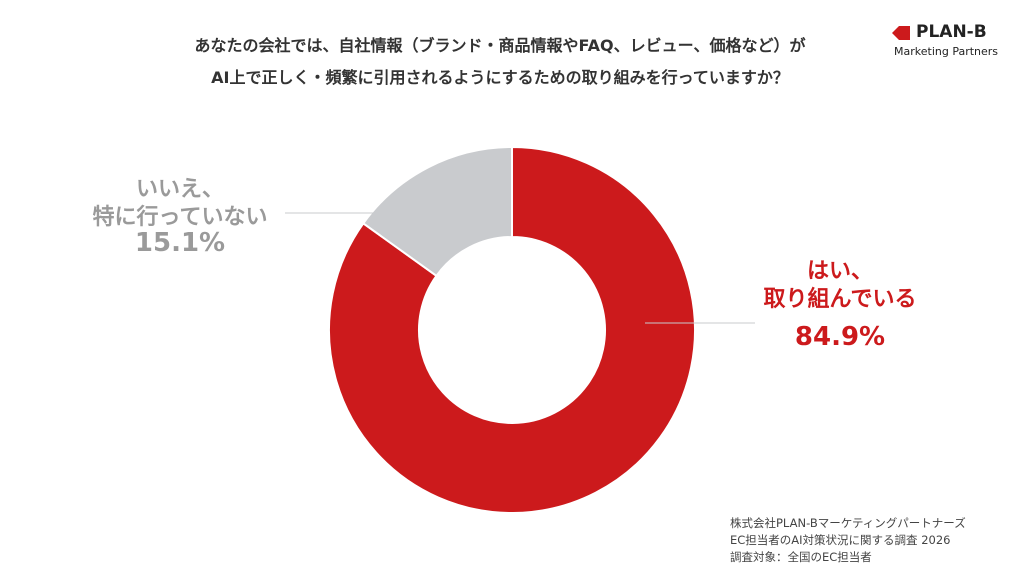 This screenshot has width=1024, height=576. Describe the element at coordinates (951, 32) in the screenshot. I see `logo-name: PLAN-B` at that location.